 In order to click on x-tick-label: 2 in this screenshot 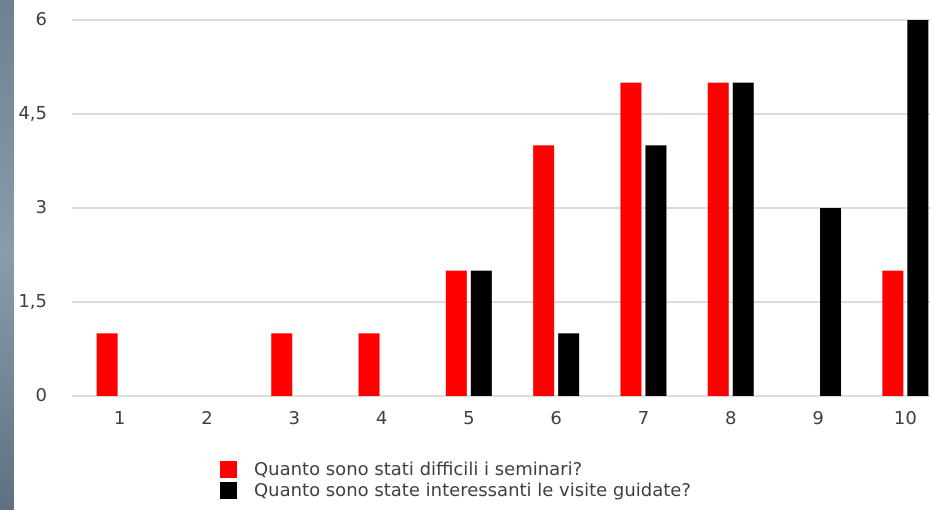, I will do `click(206, 418)`.